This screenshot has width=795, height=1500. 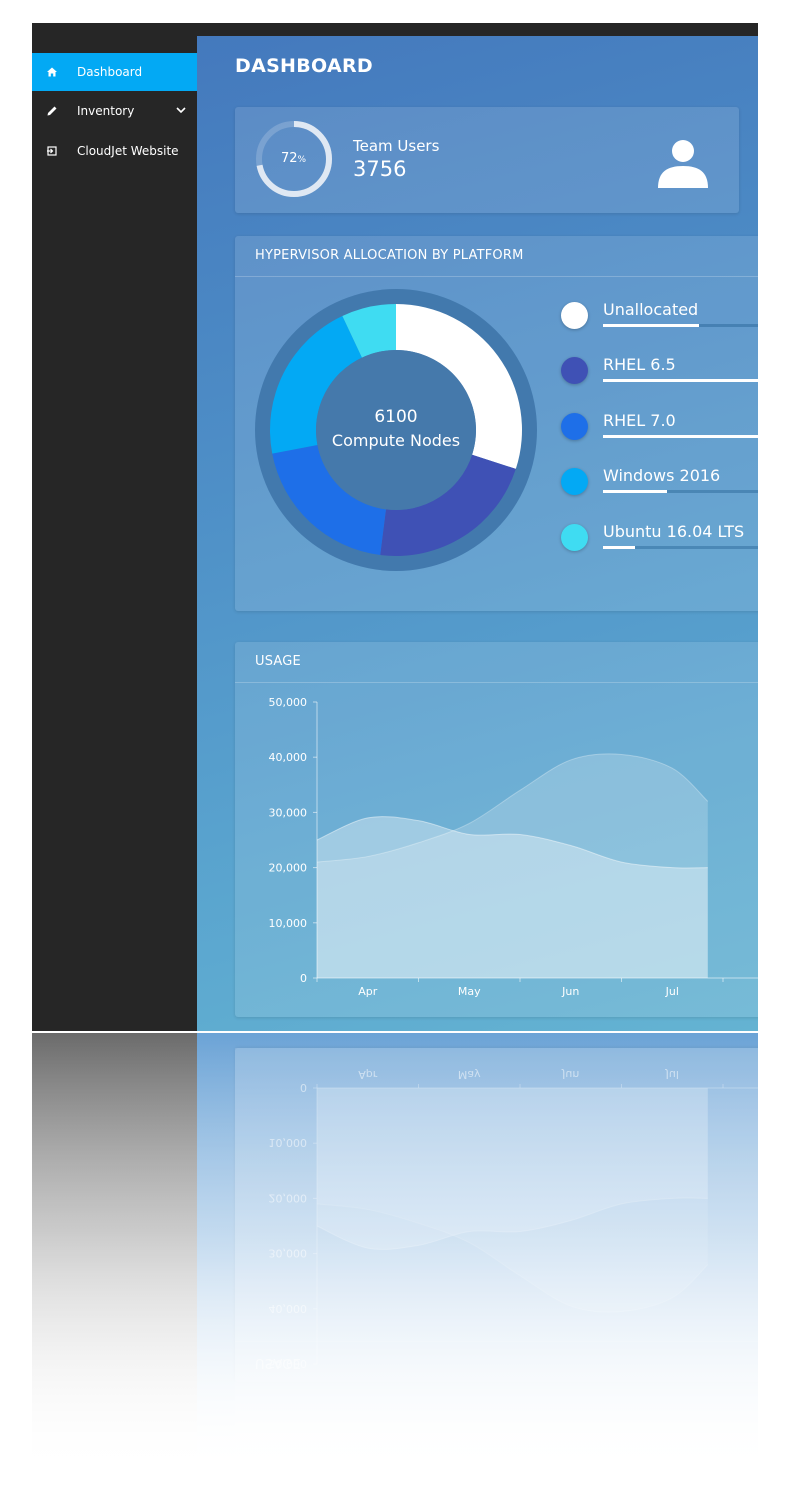 What do you see at coordinates (128, 151) in the screenshot?
I see `sidebar-item-label: CloudJet Website` at bounding box center [128, 151].